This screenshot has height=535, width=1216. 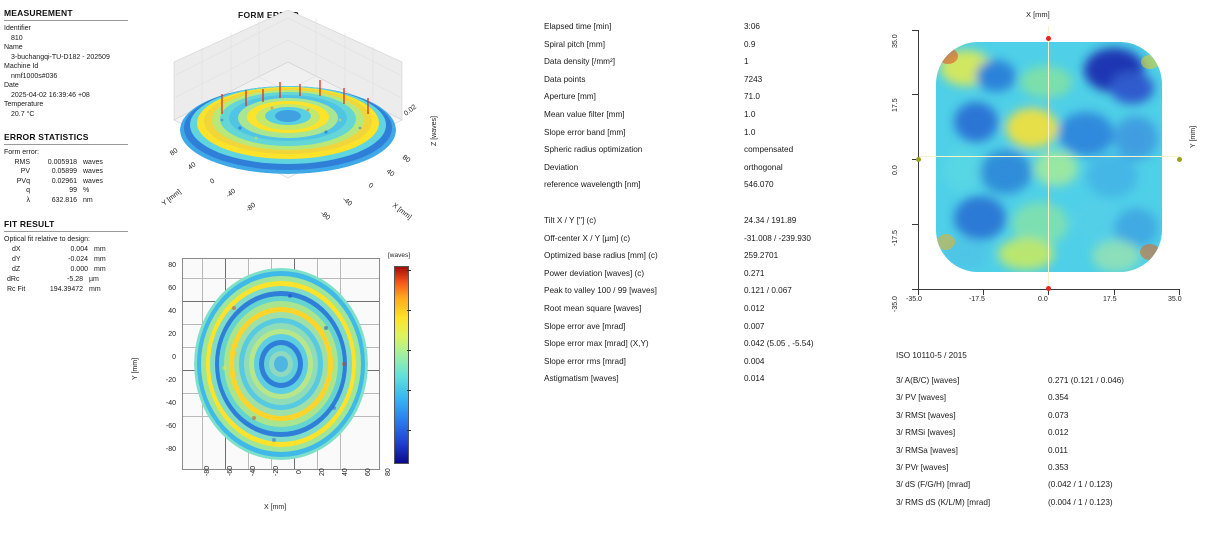 I want to click on y-tick-40: 40, so click(x=172, y=311).